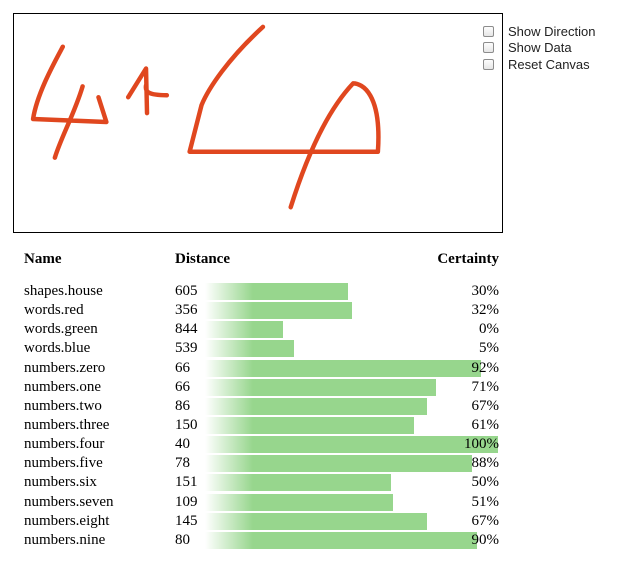 The image size is (621, 568). I want to click on header-name: Name, so click(43, 259).